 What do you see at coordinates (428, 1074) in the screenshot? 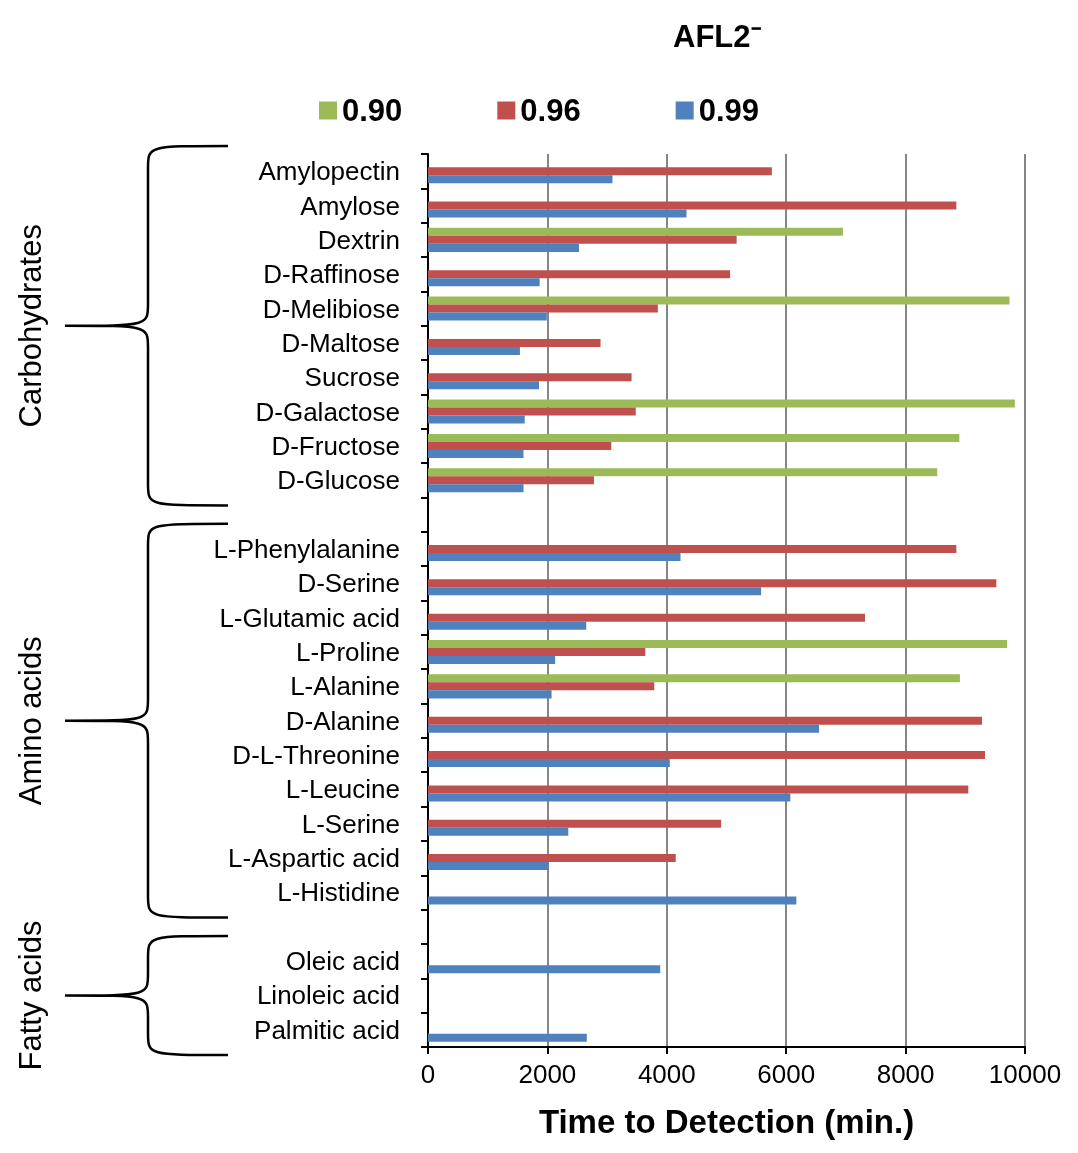
I see `x-tick-label: 0` at bounding box center [428, 1074].